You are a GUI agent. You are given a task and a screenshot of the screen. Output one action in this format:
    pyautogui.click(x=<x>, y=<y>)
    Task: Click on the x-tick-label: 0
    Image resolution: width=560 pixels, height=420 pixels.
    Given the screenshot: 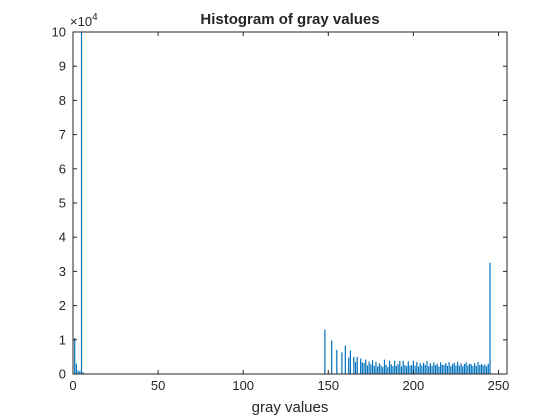 What is the action you would take?
    pyautogui.click(x=72, y=385)
    